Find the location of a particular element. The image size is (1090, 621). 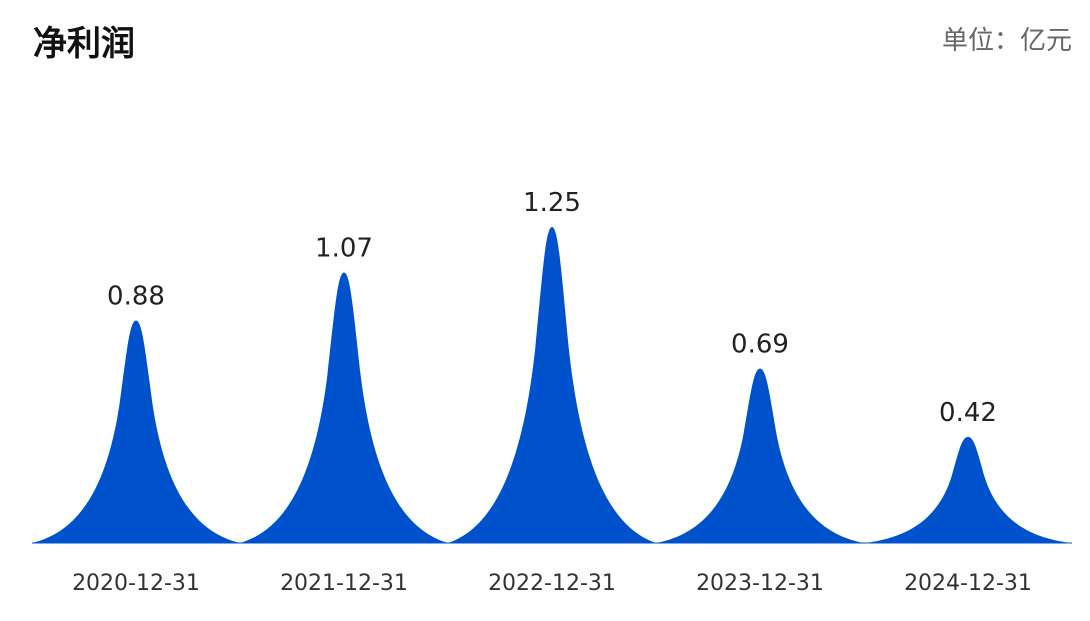

x-tick-label-5: 2024-12-31 is located at coordinates (968, 583).